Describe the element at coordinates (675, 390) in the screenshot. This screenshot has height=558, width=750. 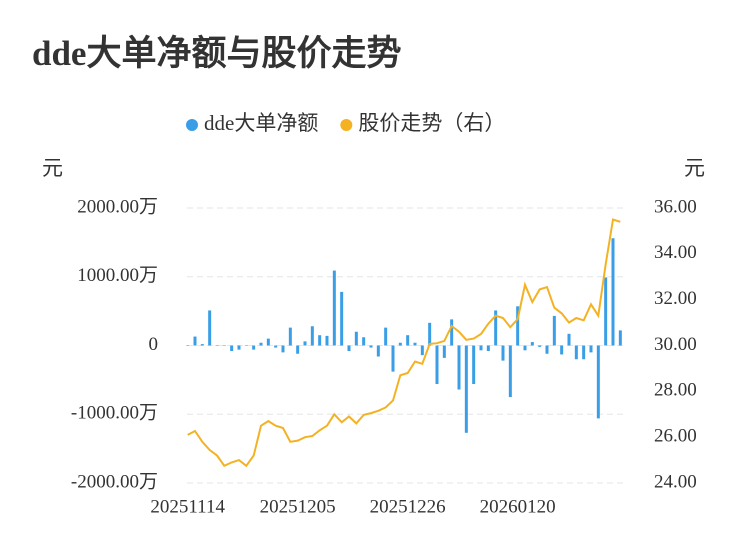
I see `y2-tick-label: 28.00` at that location.